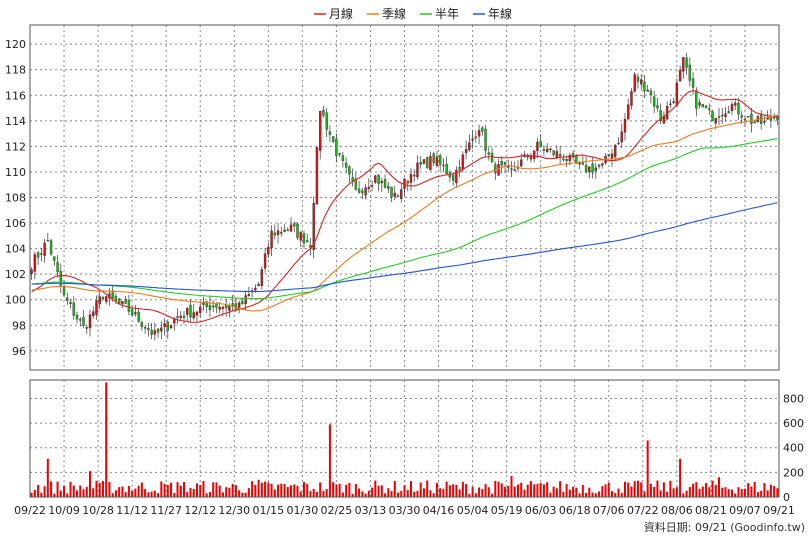 This screenshot has width=808, height=540. Describe the element at coordinates (786, 497) in the screenshot. I see `volume-tick-label: 0` at that location.